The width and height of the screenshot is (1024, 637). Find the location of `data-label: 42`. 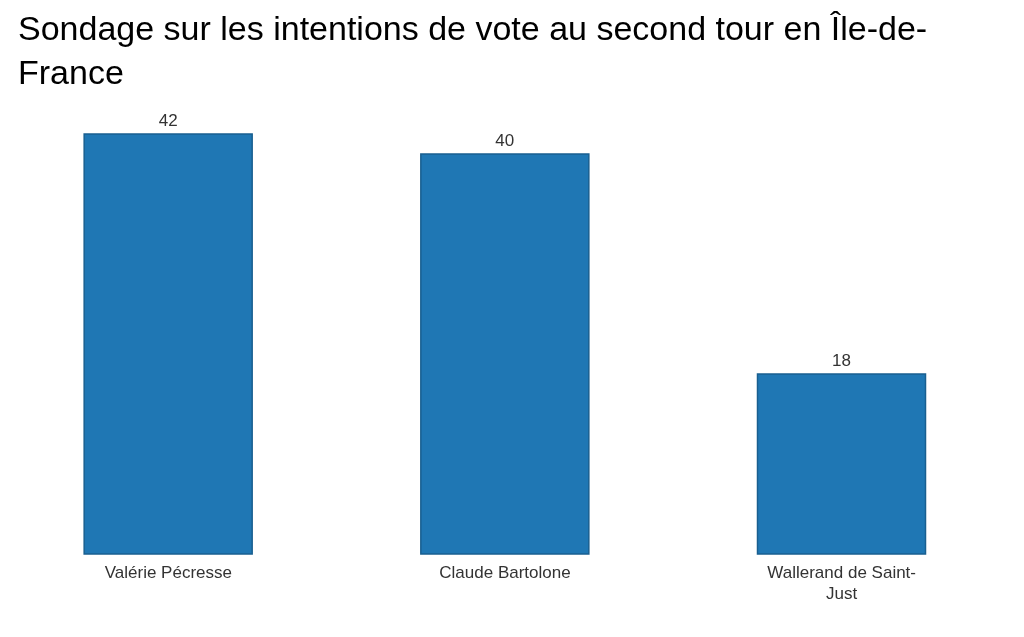

data-label: 42 is located at coordinates (168, 120).